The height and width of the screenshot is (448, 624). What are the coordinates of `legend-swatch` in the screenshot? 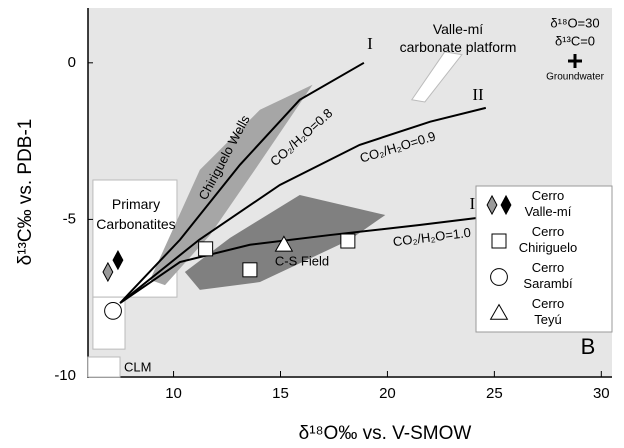 It's located at (104, 367).